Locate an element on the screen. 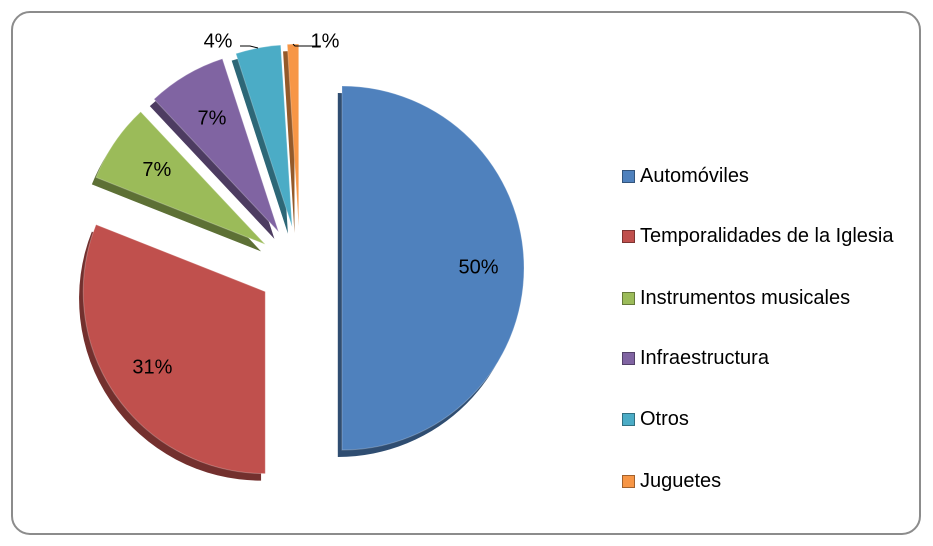 This screenshot has height=546, width=933. legend-item: Instrumentos musicales is located at coordinates (765, 298).